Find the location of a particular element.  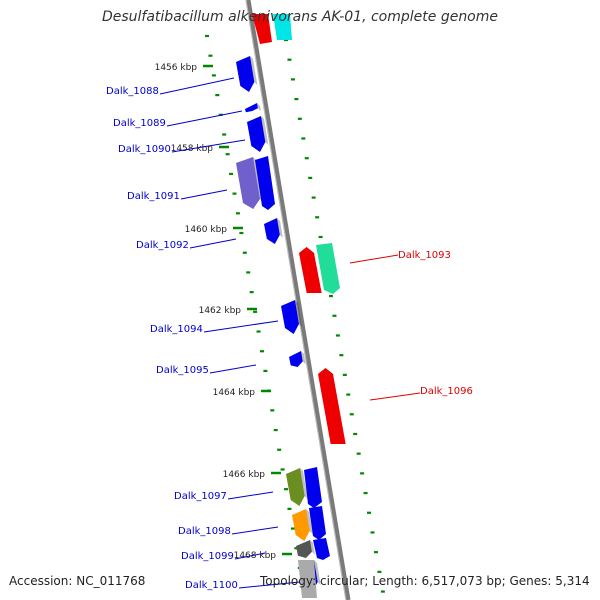

kbp-tick-label: 1464 kbp is located at coordinates (234, 393).